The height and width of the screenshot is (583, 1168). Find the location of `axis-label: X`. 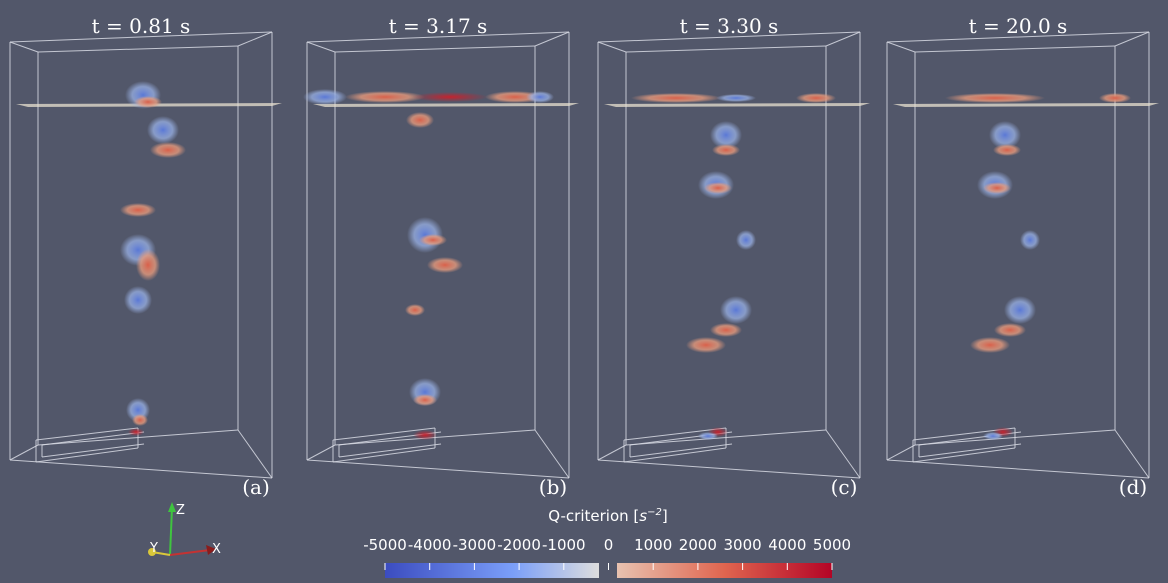

axis-label: X is located at coordinates (216, 549).